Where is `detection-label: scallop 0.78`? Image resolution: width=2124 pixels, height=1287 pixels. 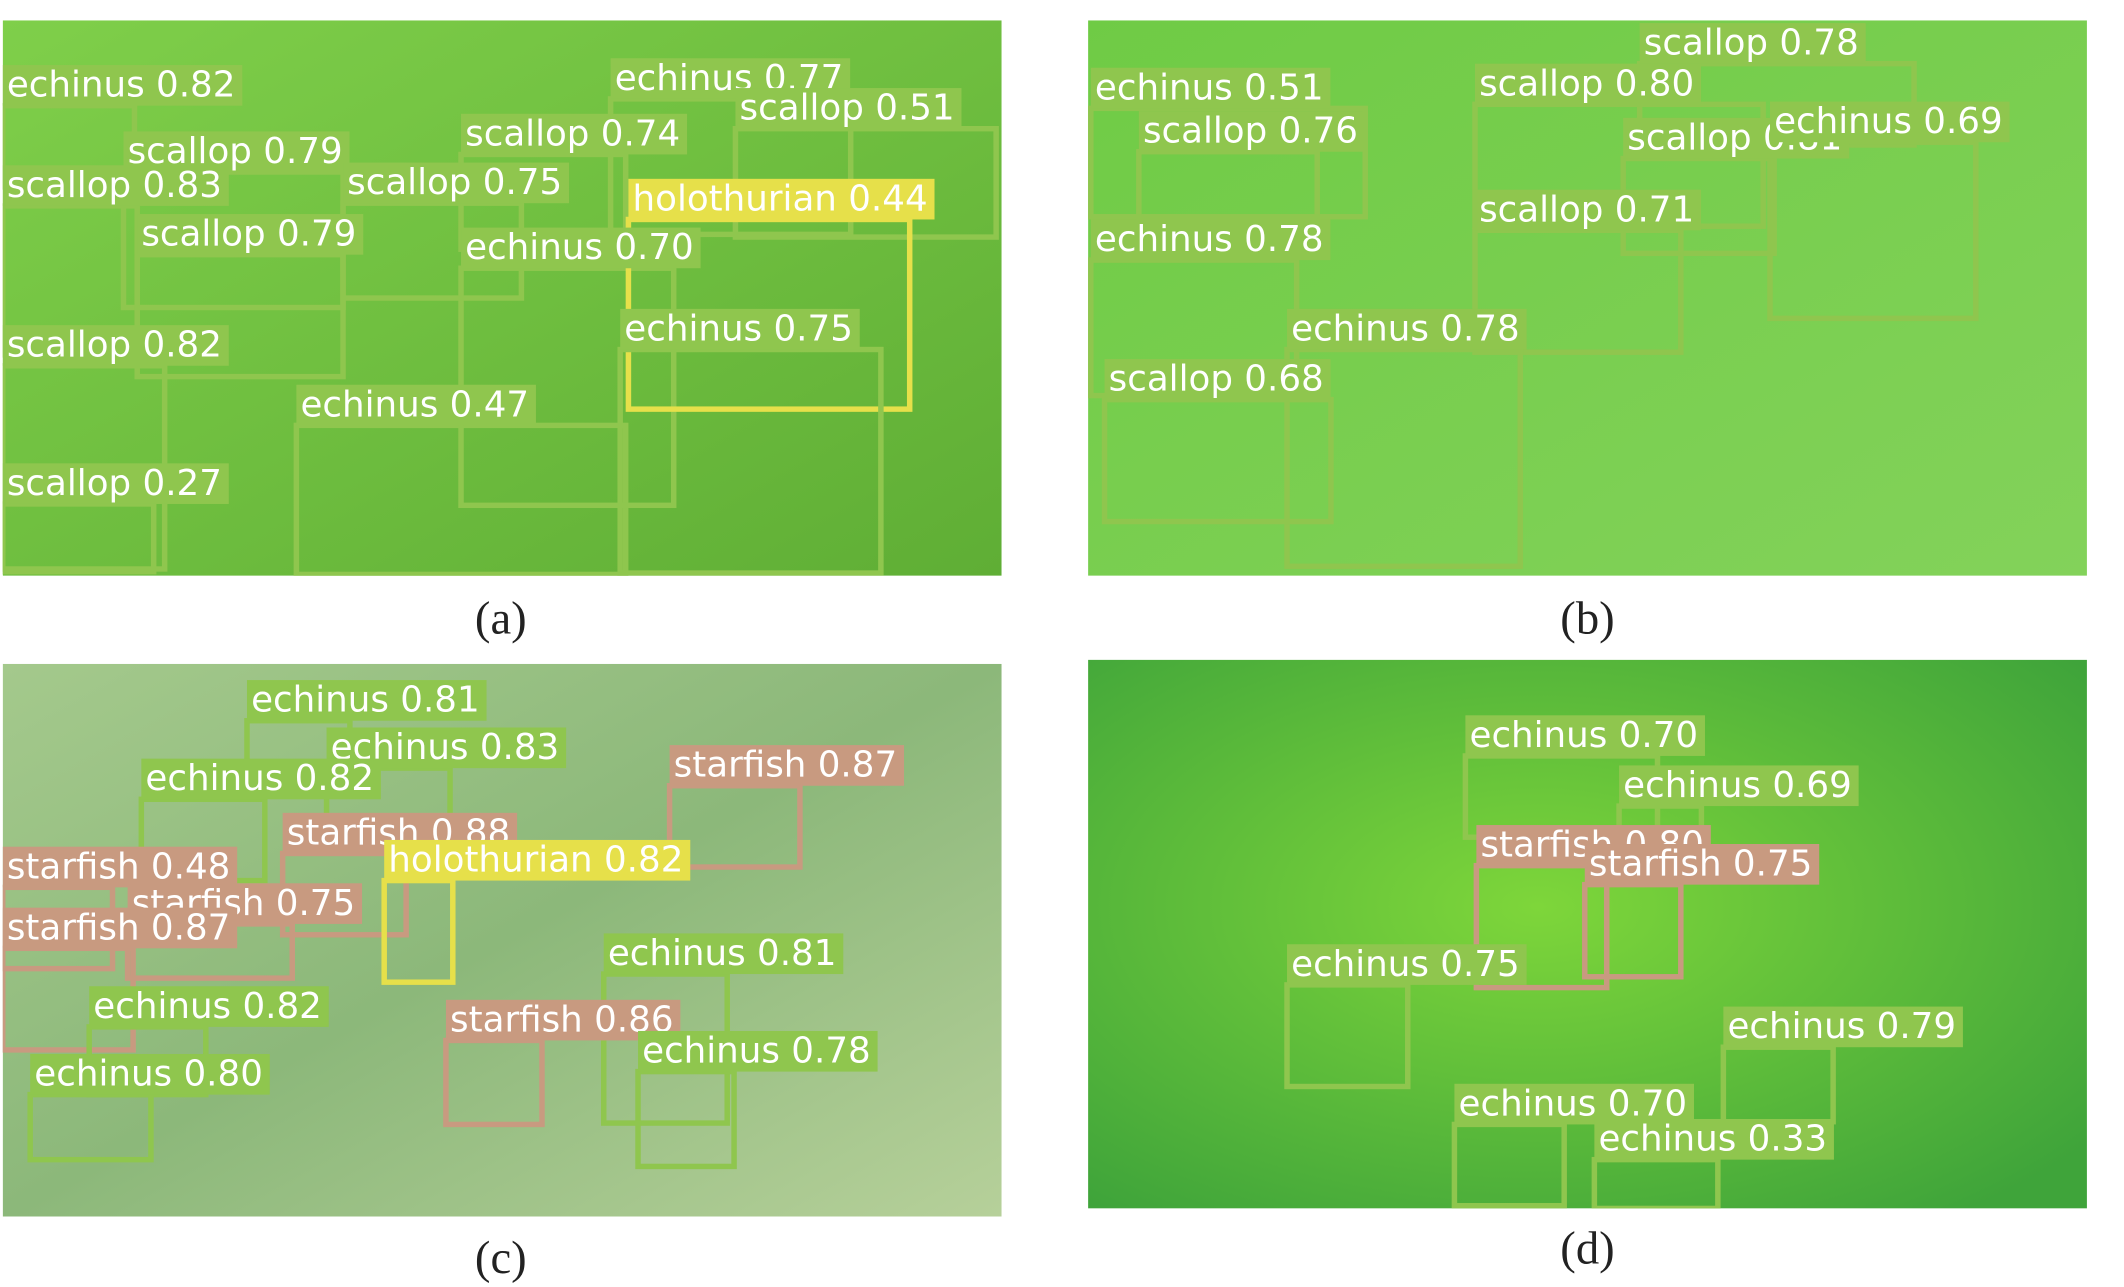 detection-label: scallop 0.78 is located at coordinates (1751, 43).